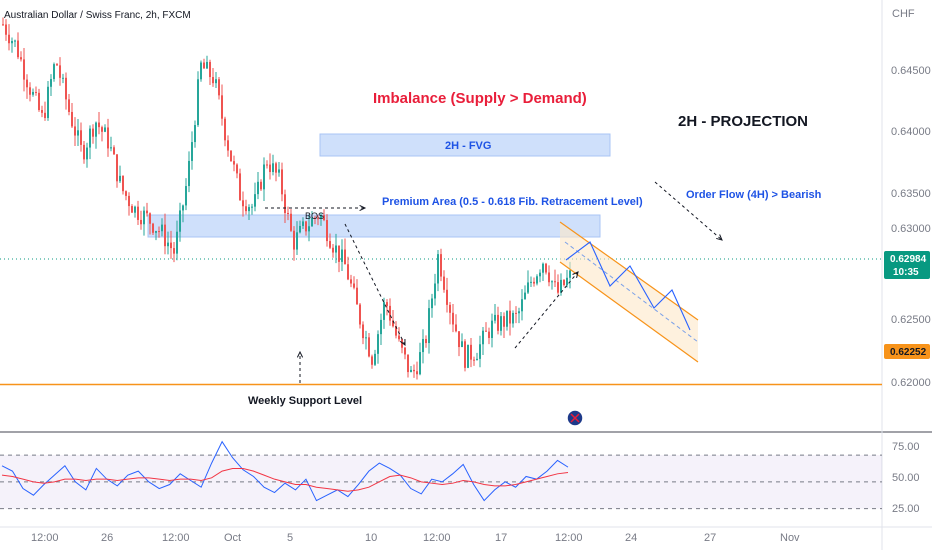  What do you see at coordinates (285, 479) in the screenshot?
I see `rsi-ma-line` at bounding box center [285, 479].